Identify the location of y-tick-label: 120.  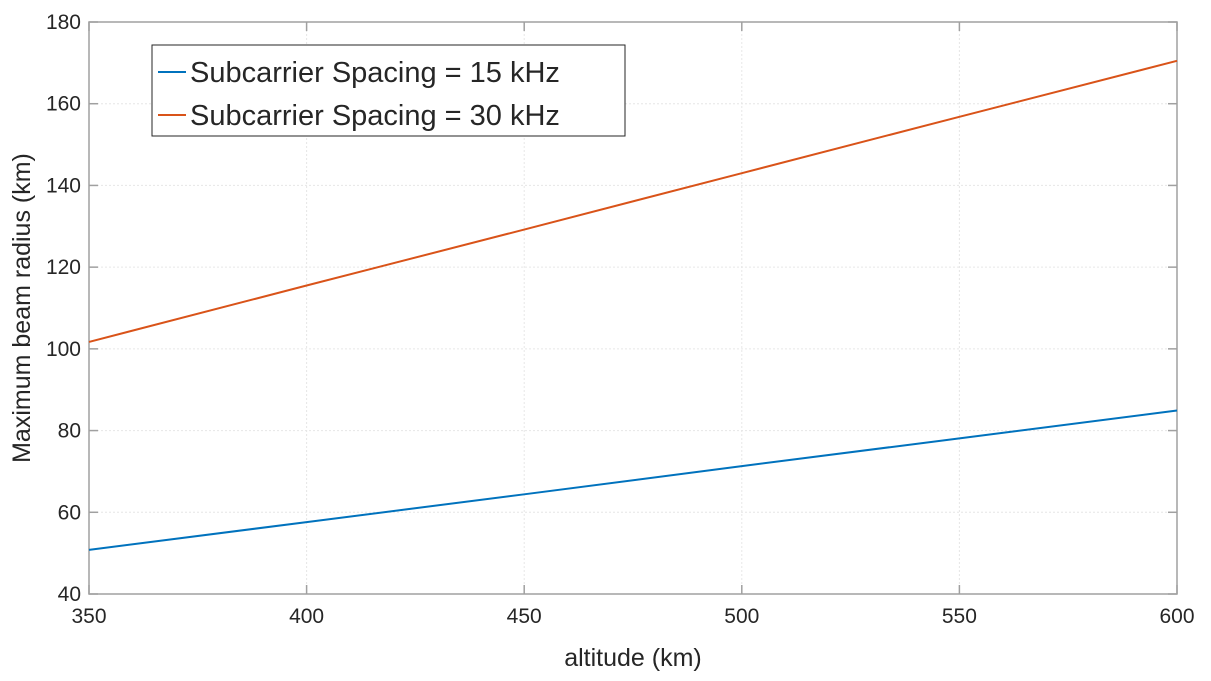
(63, 267).